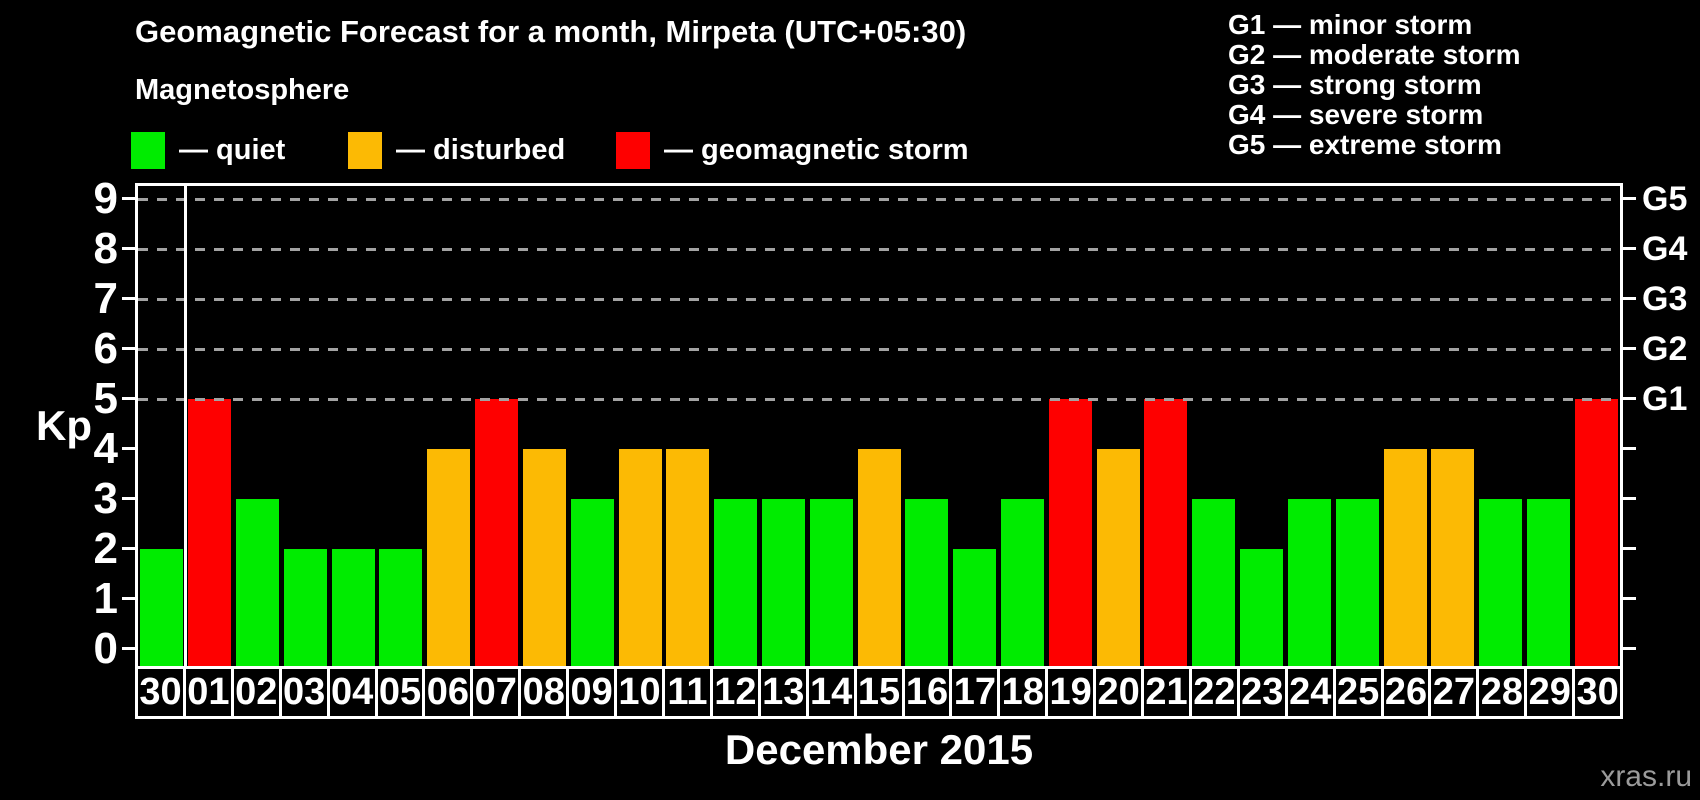 This screenshot has width=1700, height=800. Describe the element at coordinates (781, 692) in the screenshot. I see `date-cell: 13` at that location.